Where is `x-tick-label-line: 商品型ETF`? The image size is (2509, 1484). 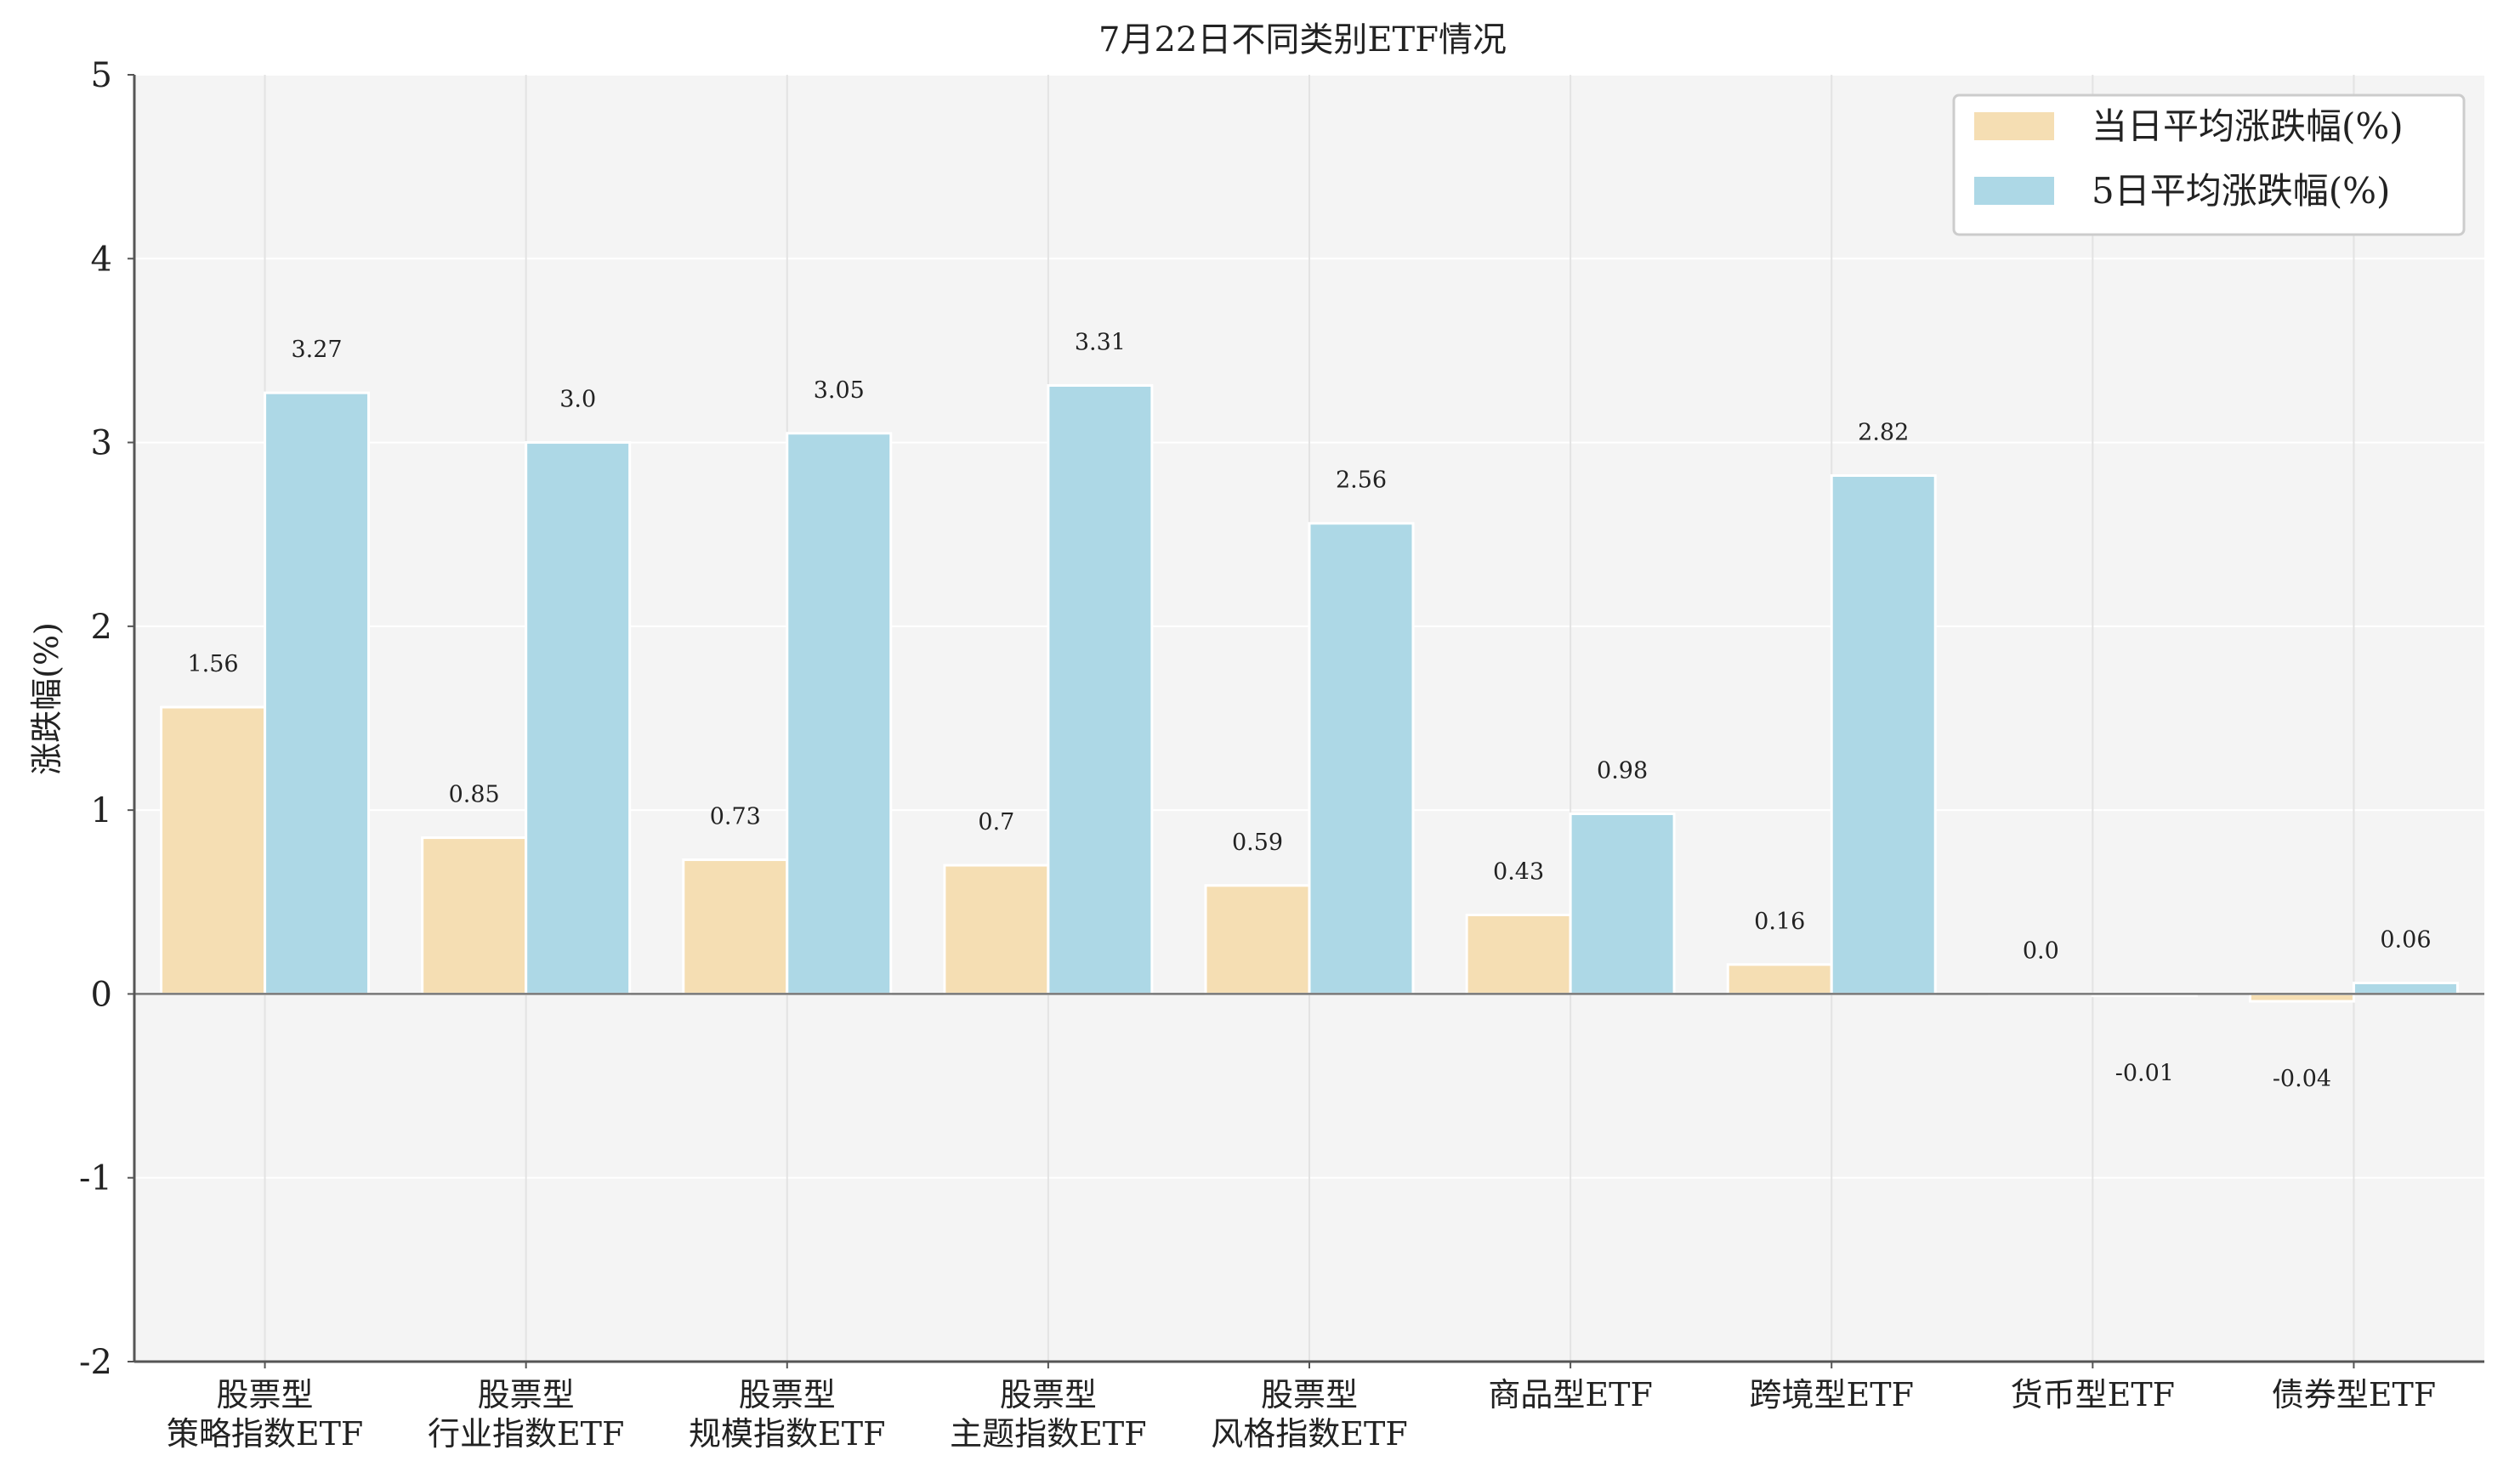
x-tick-label-line: 商品型ETF is located at coordinates (1570, 1394).